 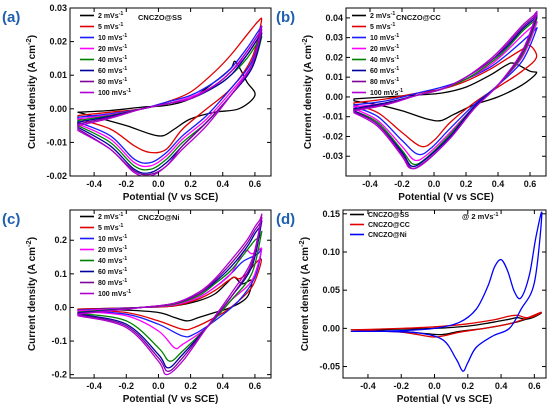 I want to click on legend: CNCZO@SS CNCZO@CC CNCZO@Ni, so click(x=380, y=225).